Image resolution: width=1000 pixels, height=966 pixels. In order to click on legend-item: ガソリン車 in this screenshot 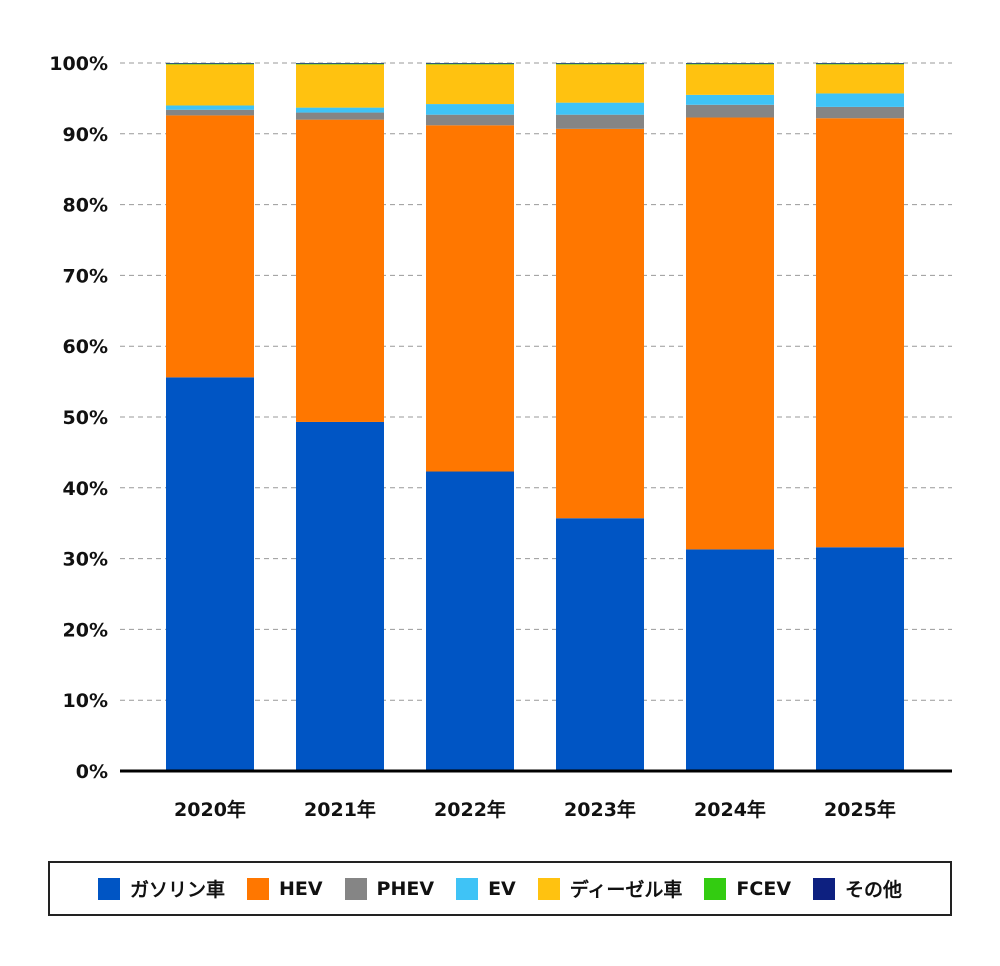, I will do `click(161, 888)`.